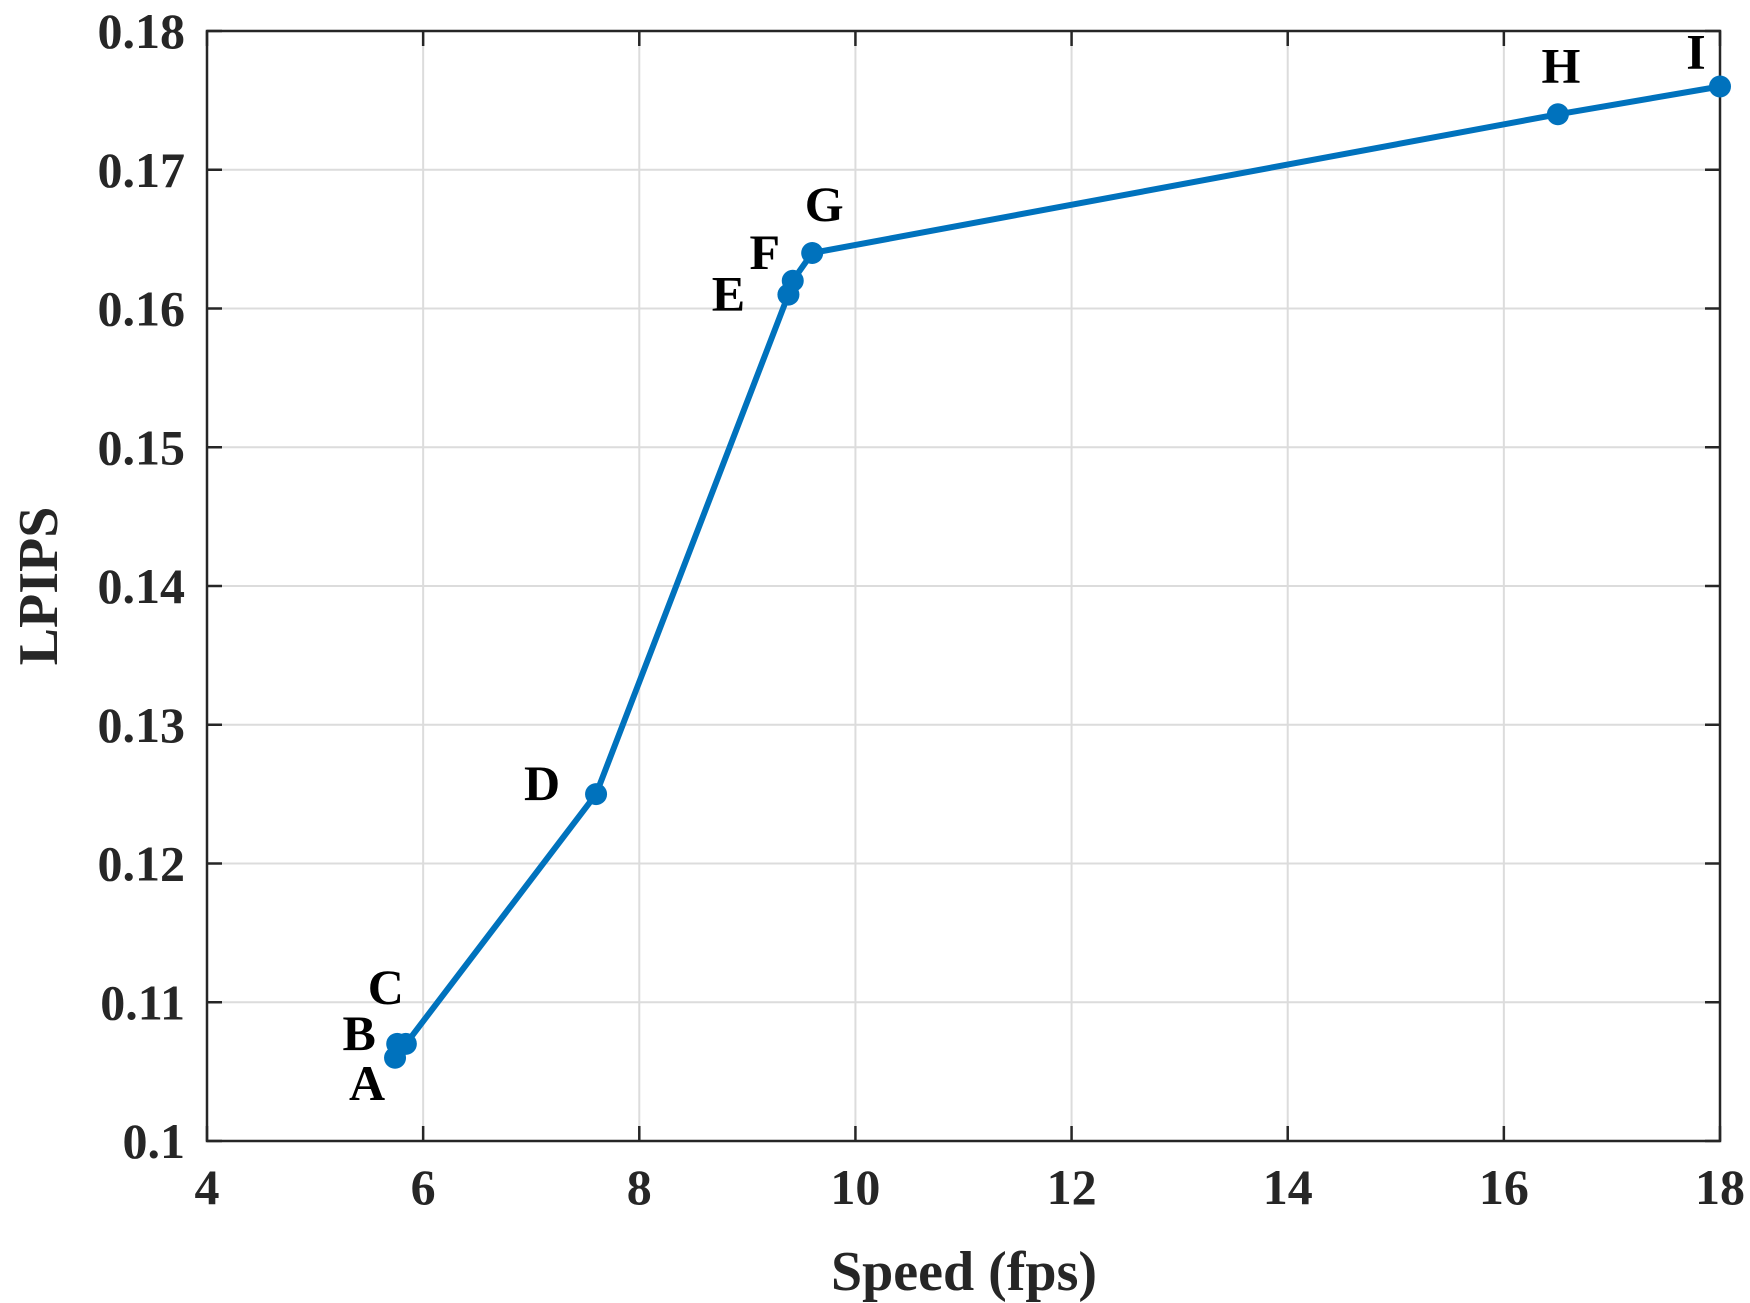 Image resolution: width=1750 pixels, height=1303 pixels. Describe the element at coordinates (142, 725) in the screenshot. I see `y-tick-label: 0.13` at that location.